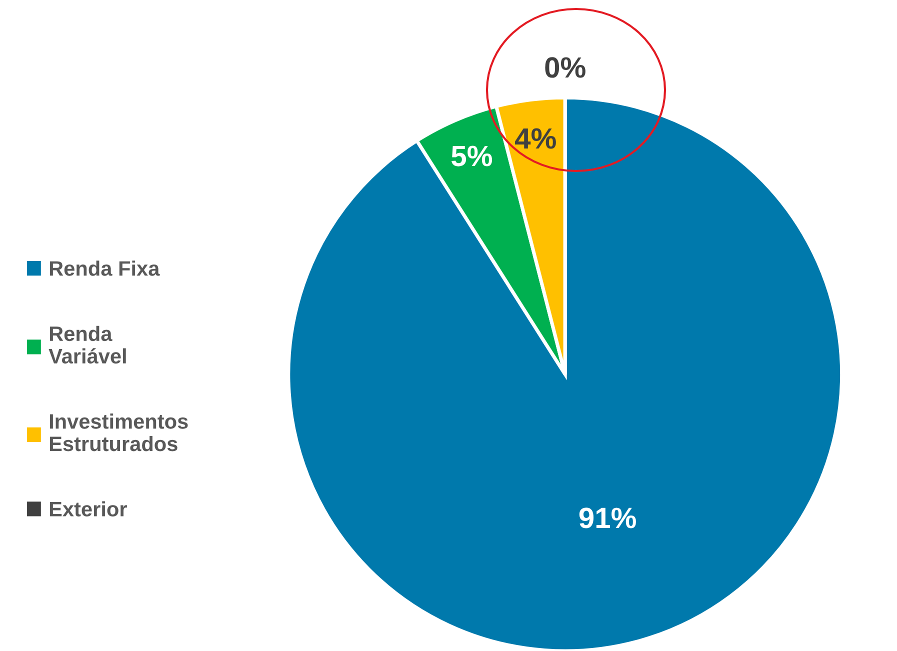 The width and height of the screenshot is (897, 651). Describe the element at coordinates (565, 67) in the screenshot. I see `text: 0%` at that location.